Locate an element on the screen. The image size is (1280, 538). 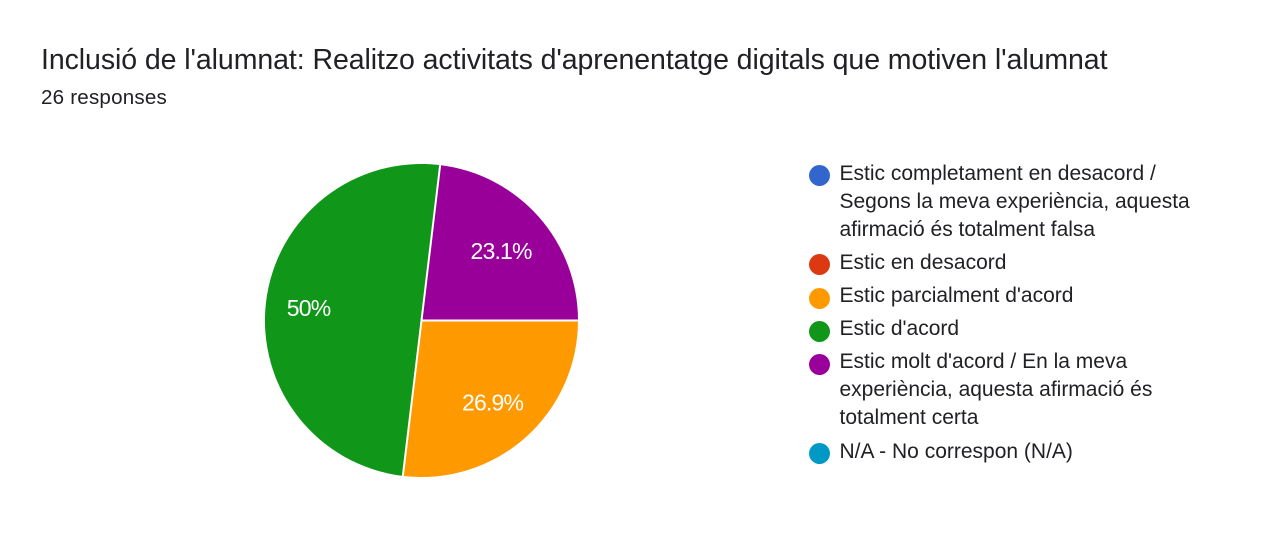
svg-text: 26.9% is located at coordinates (493, 402).